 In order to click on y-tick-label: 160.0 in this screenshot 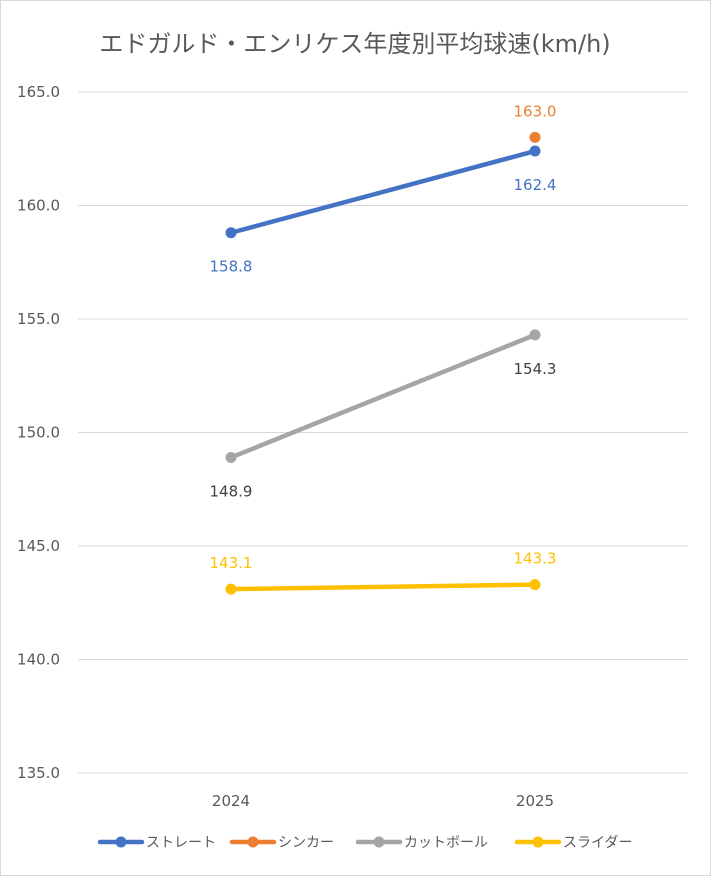, I will do `click(38, 206)`.